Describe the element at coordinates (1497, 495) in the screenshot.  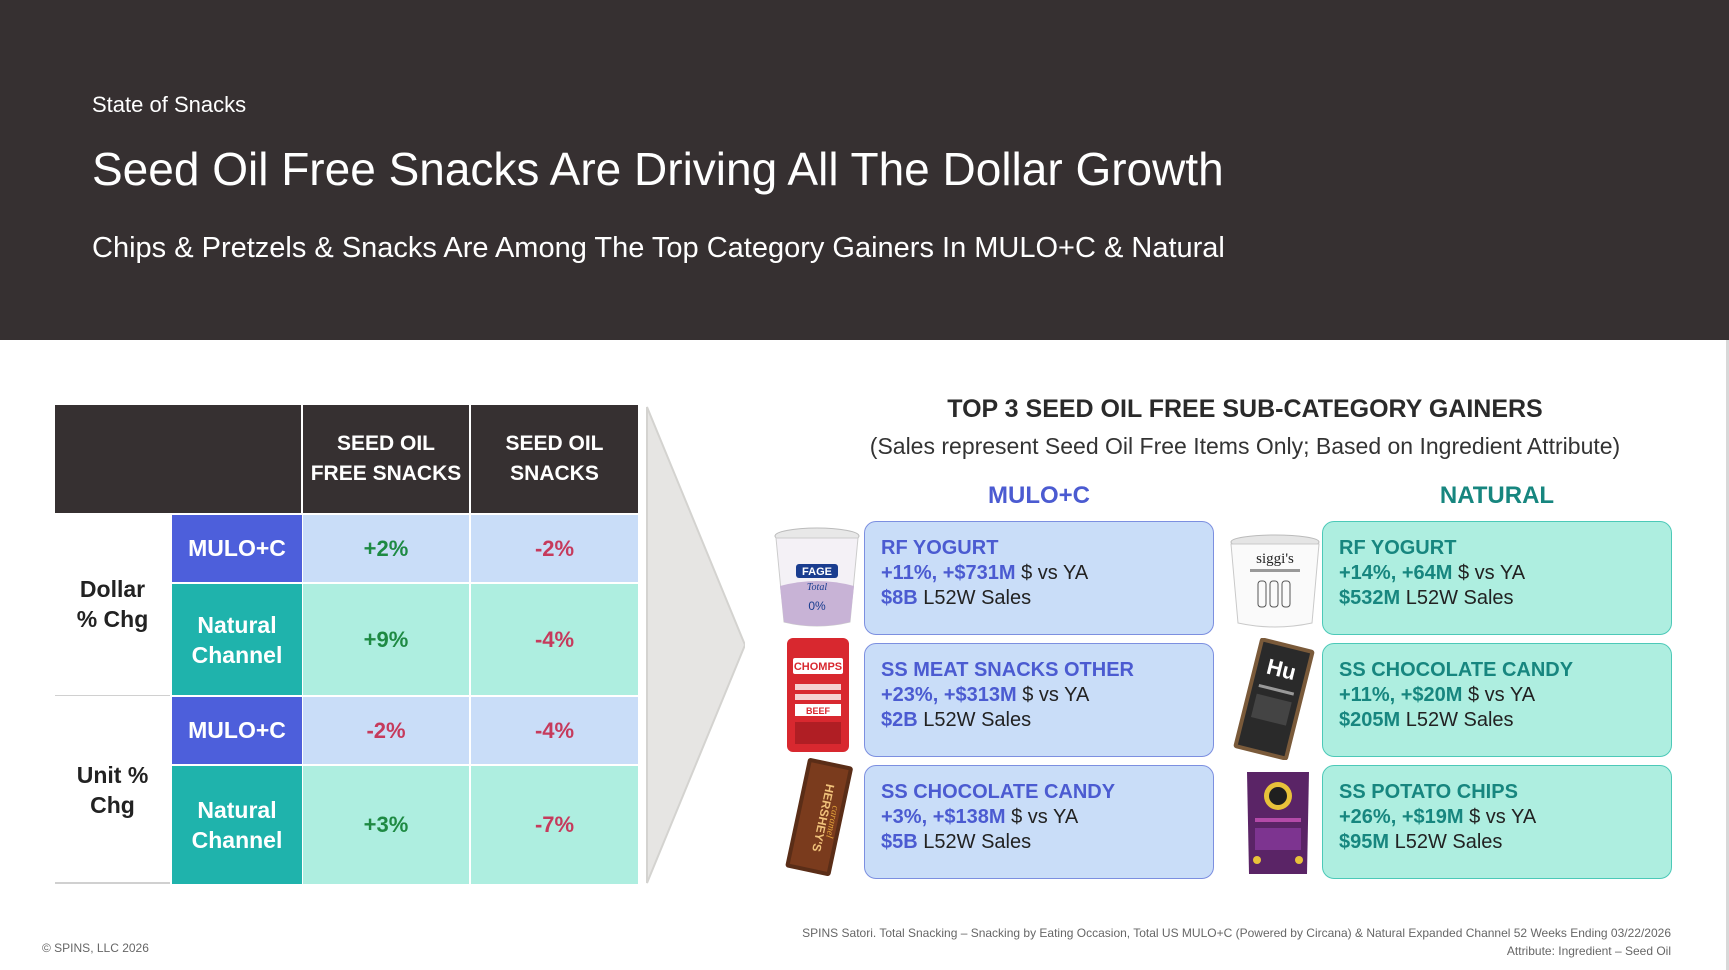
I see `natural-column-header: NATURAL` at that location.